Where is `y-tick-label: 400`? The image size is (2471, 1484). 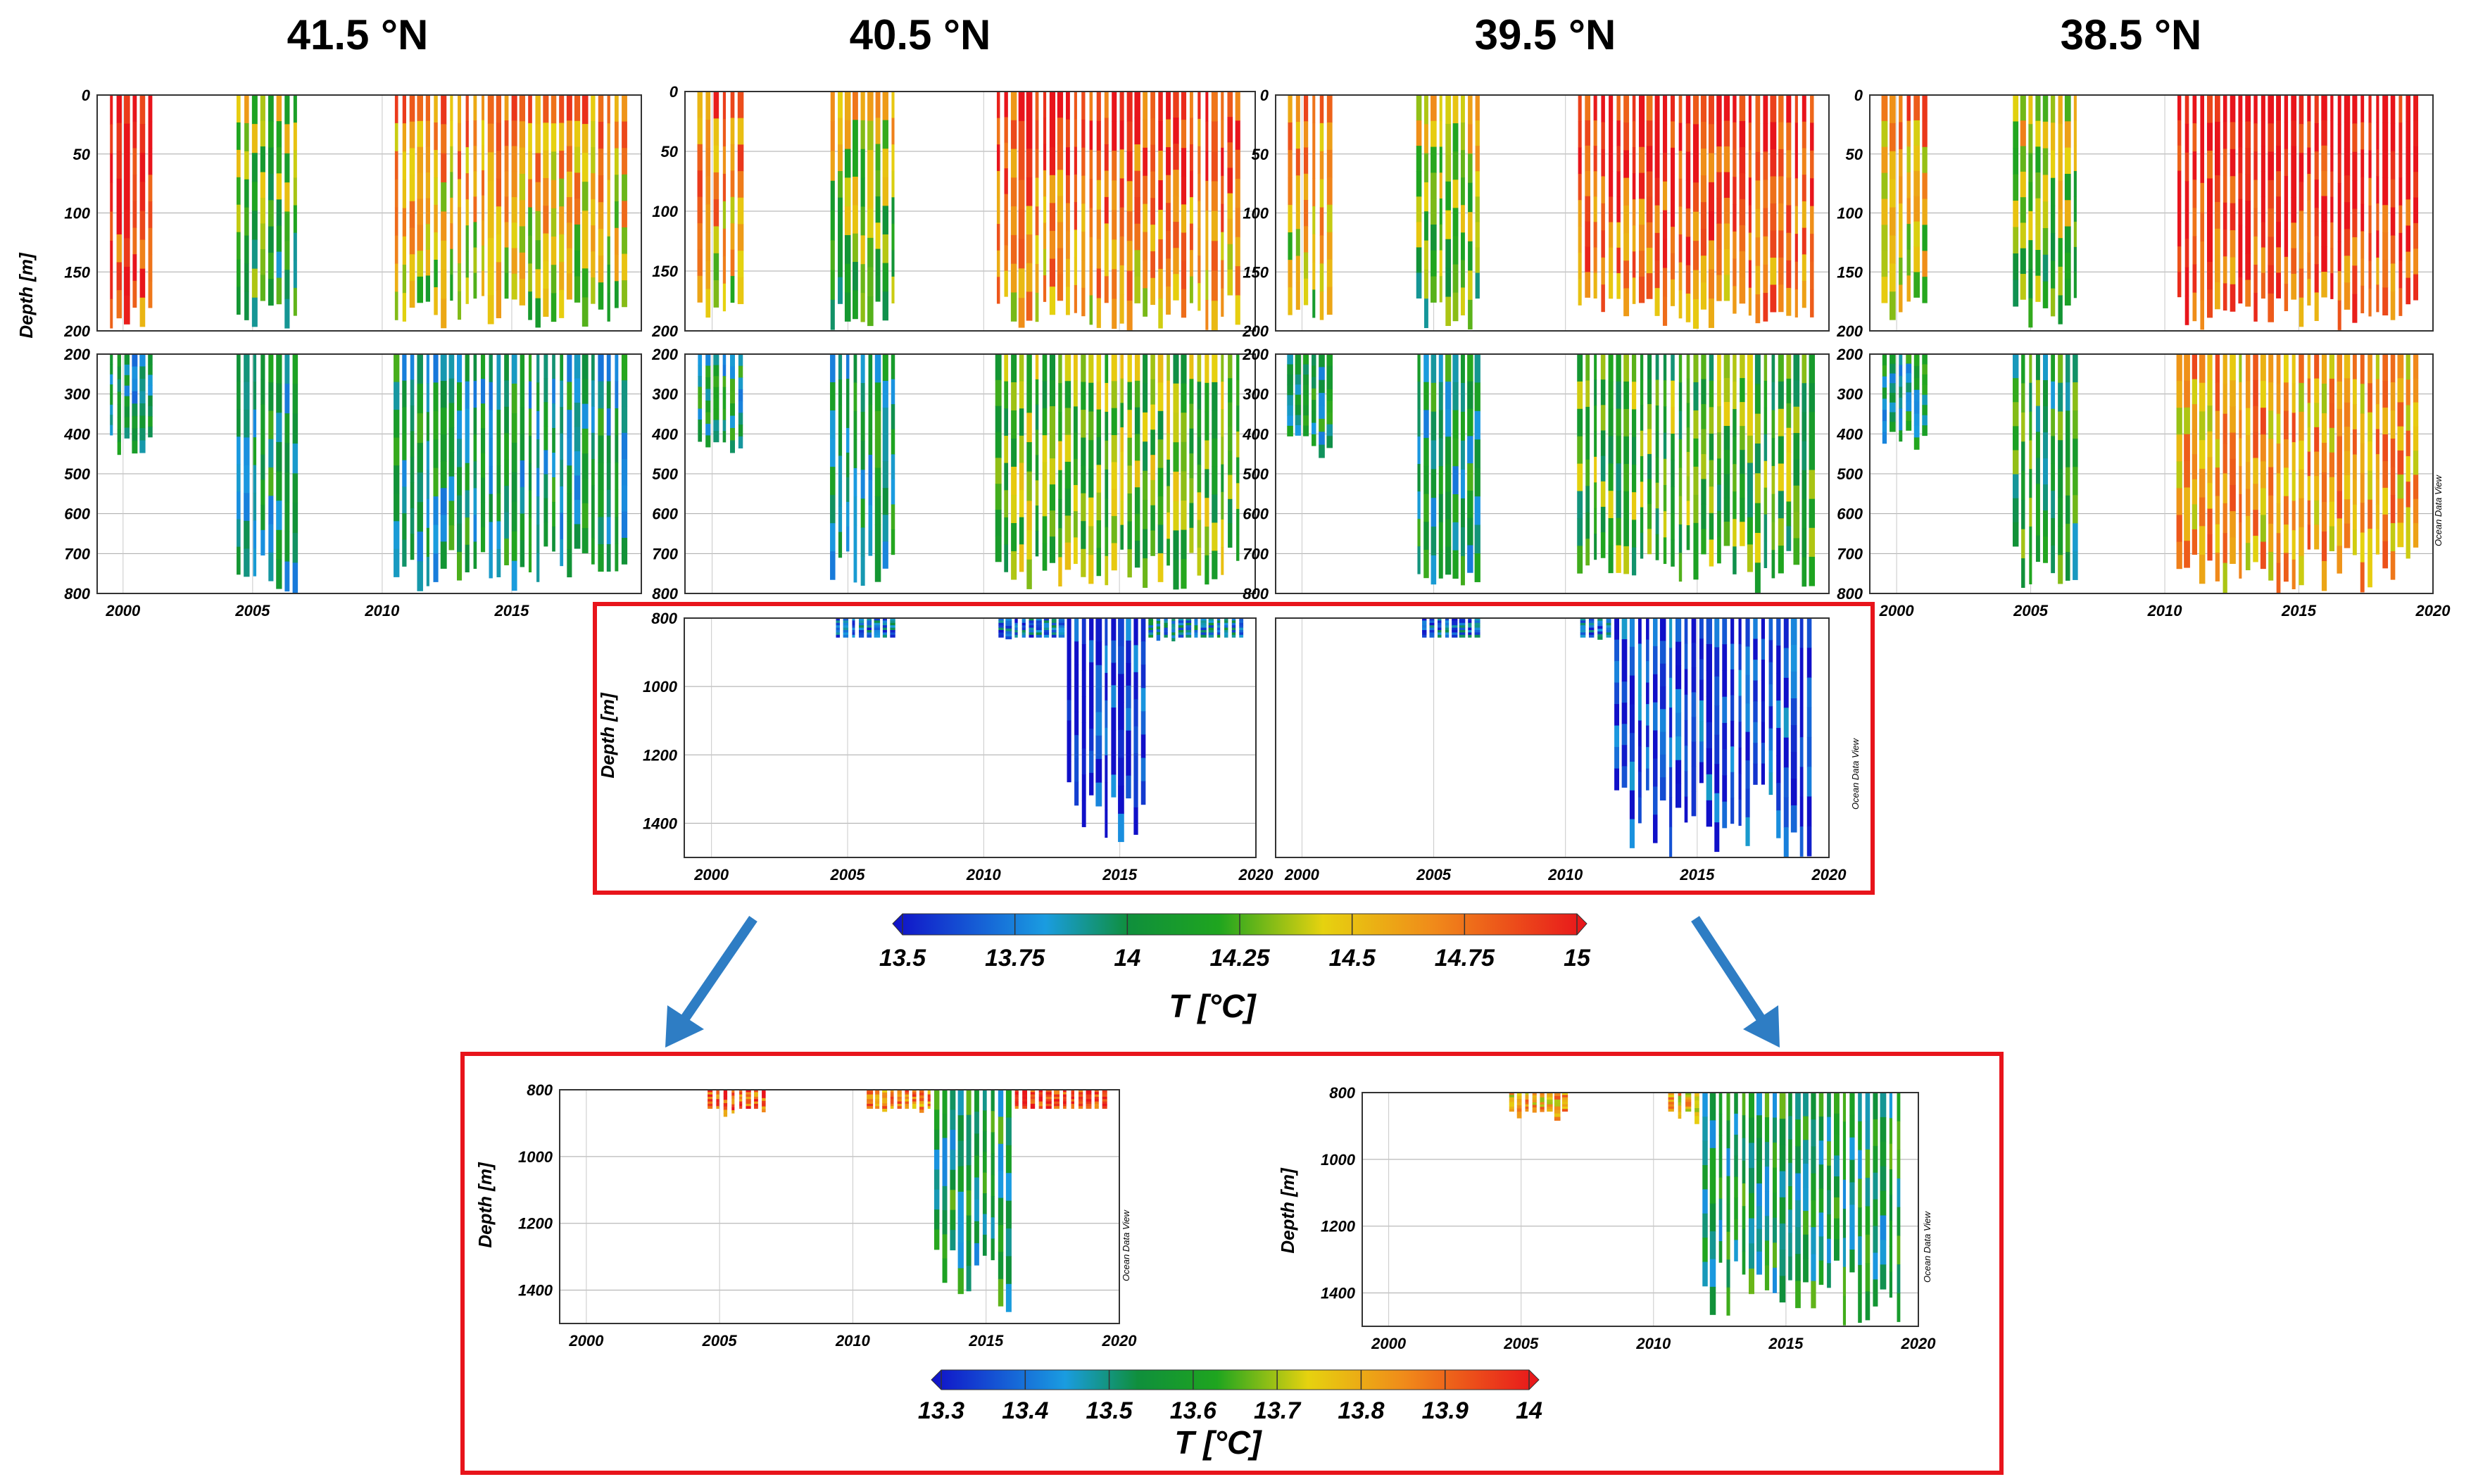 y-tick-label: 400 is located at coordinates (1255, 434).